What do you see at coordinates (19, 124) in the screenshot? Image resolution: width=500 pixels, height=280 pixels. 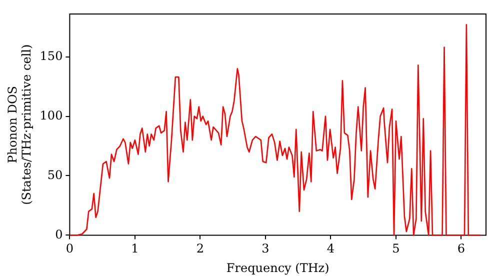 I see `y-axis-title: Phonon DOS (States/THz·primitive cell)` at bounding box center [19, 124].